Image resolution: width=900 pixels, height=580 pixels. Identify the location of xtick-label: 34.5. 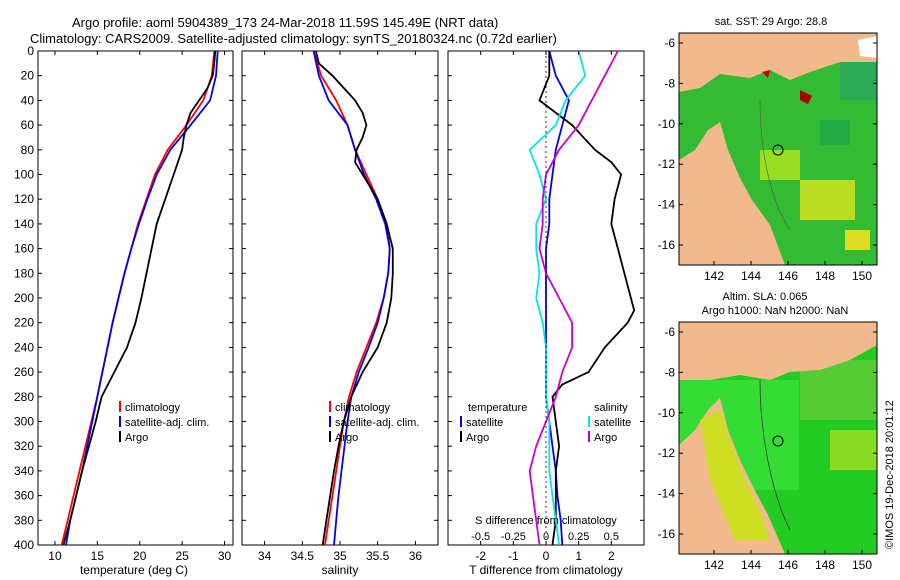
(303, 556).